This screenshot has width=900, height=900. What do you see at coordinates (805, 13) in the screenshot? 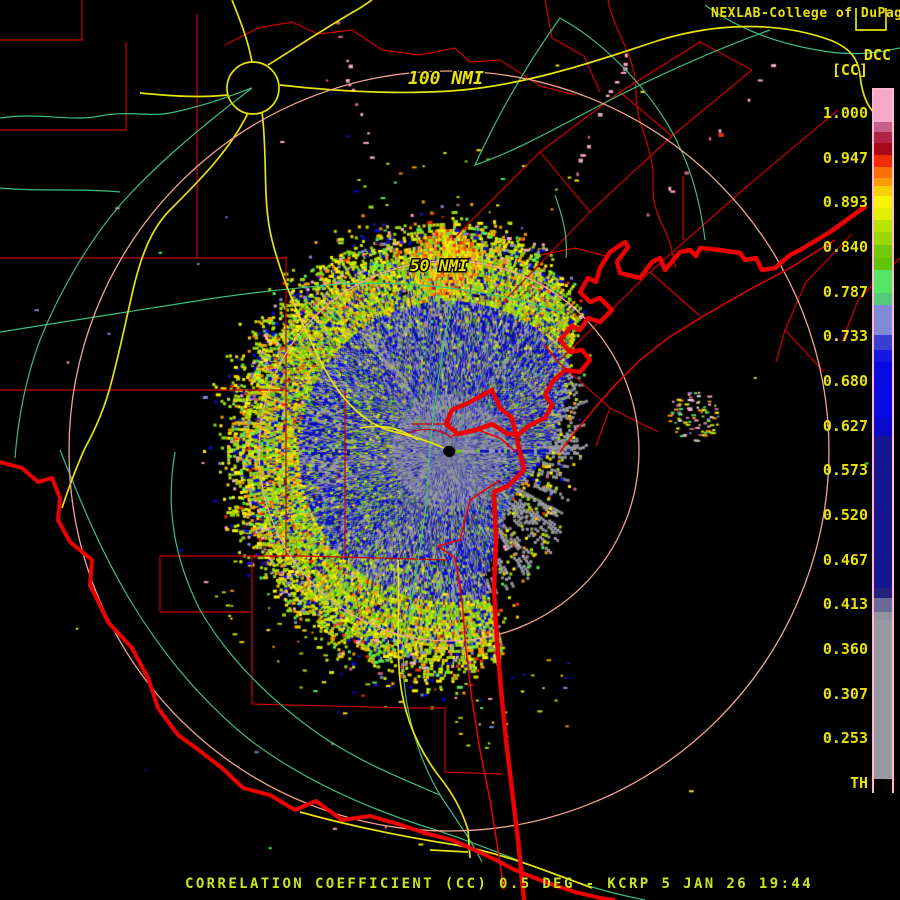
I see `page-title: NEXLAB-College of DuPage` at bounding box center [805, 13].